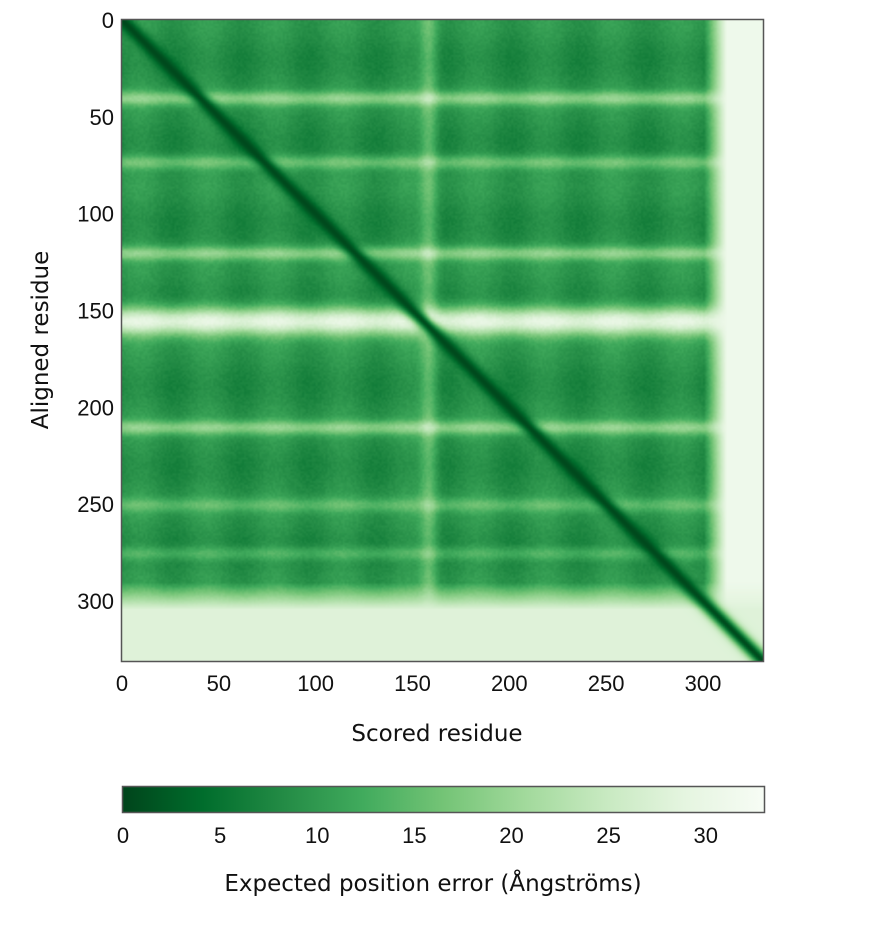 This screenshot has width=880, height=932. Describe the element at coordinates (220, 835) in the screenshot. I see `colorbar-tick-label: 5` at that location.